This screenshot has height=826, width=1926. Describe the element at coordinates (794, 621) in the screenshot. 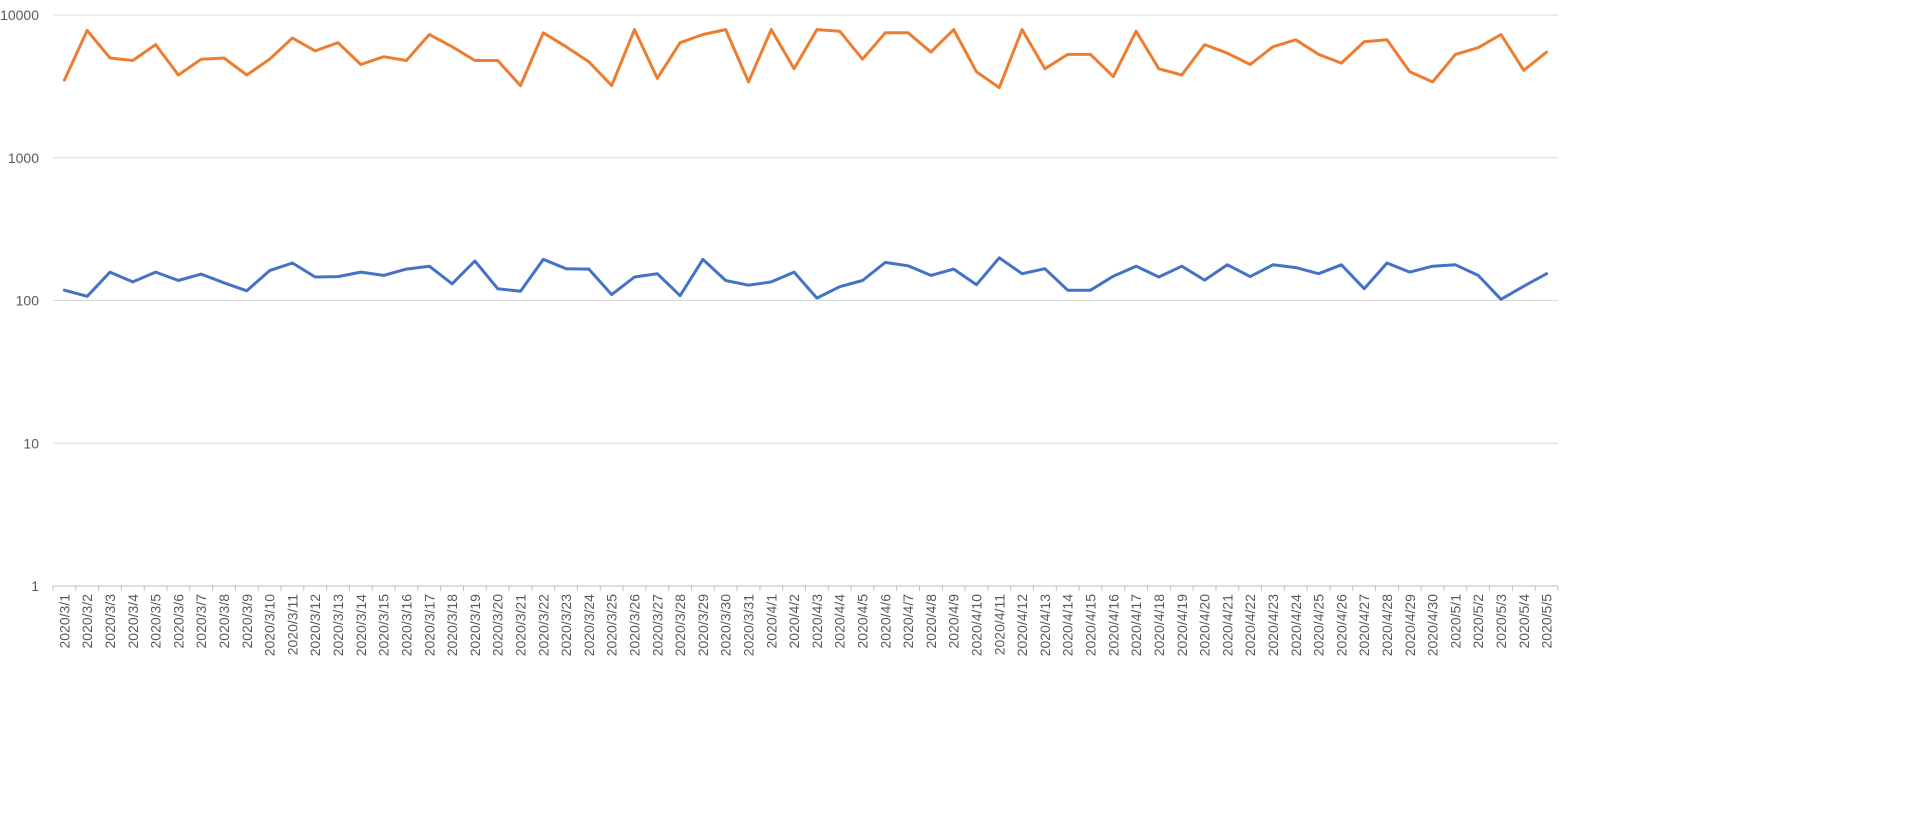

I see `x-tick-label: 2020/4/2` at that location.